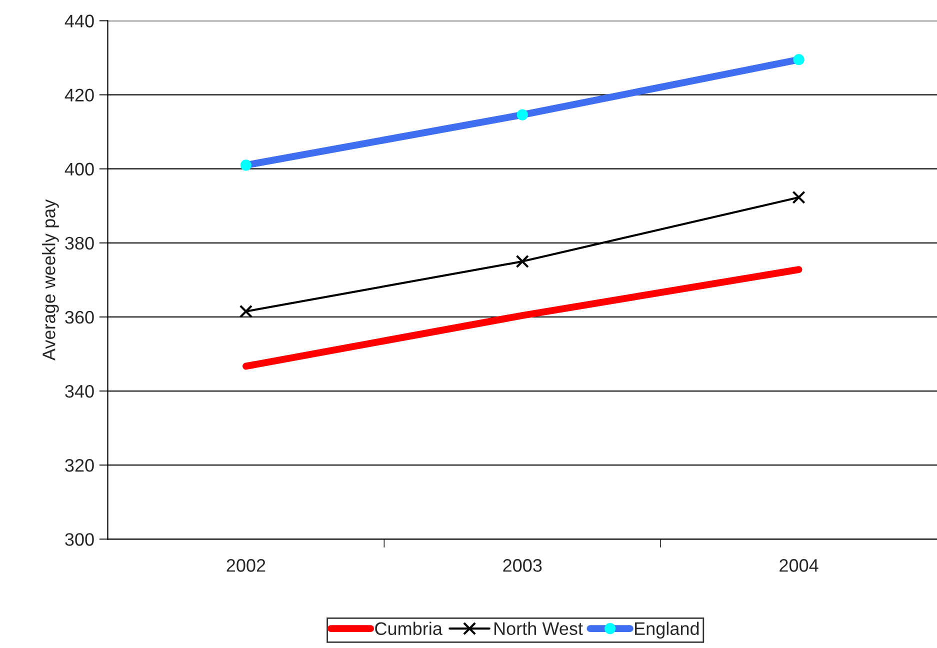 This screenshot has width=937, height=648. What do you see at coordinates (667, 630) in the screenshot?
I see `legend-label: England` at bounding box center [667, 630].